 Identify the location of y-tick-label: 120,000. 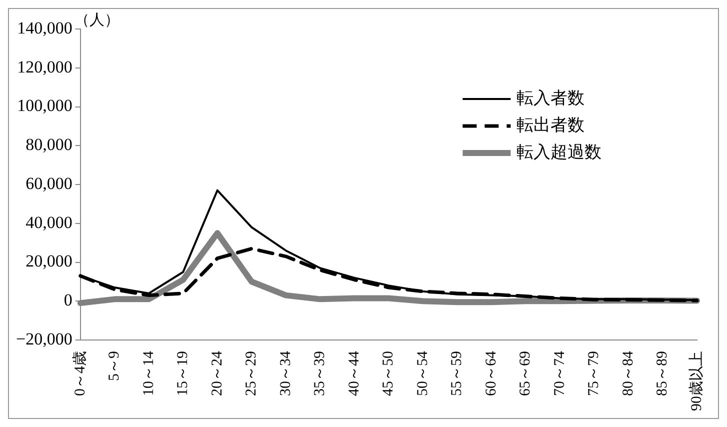
(44, 66).